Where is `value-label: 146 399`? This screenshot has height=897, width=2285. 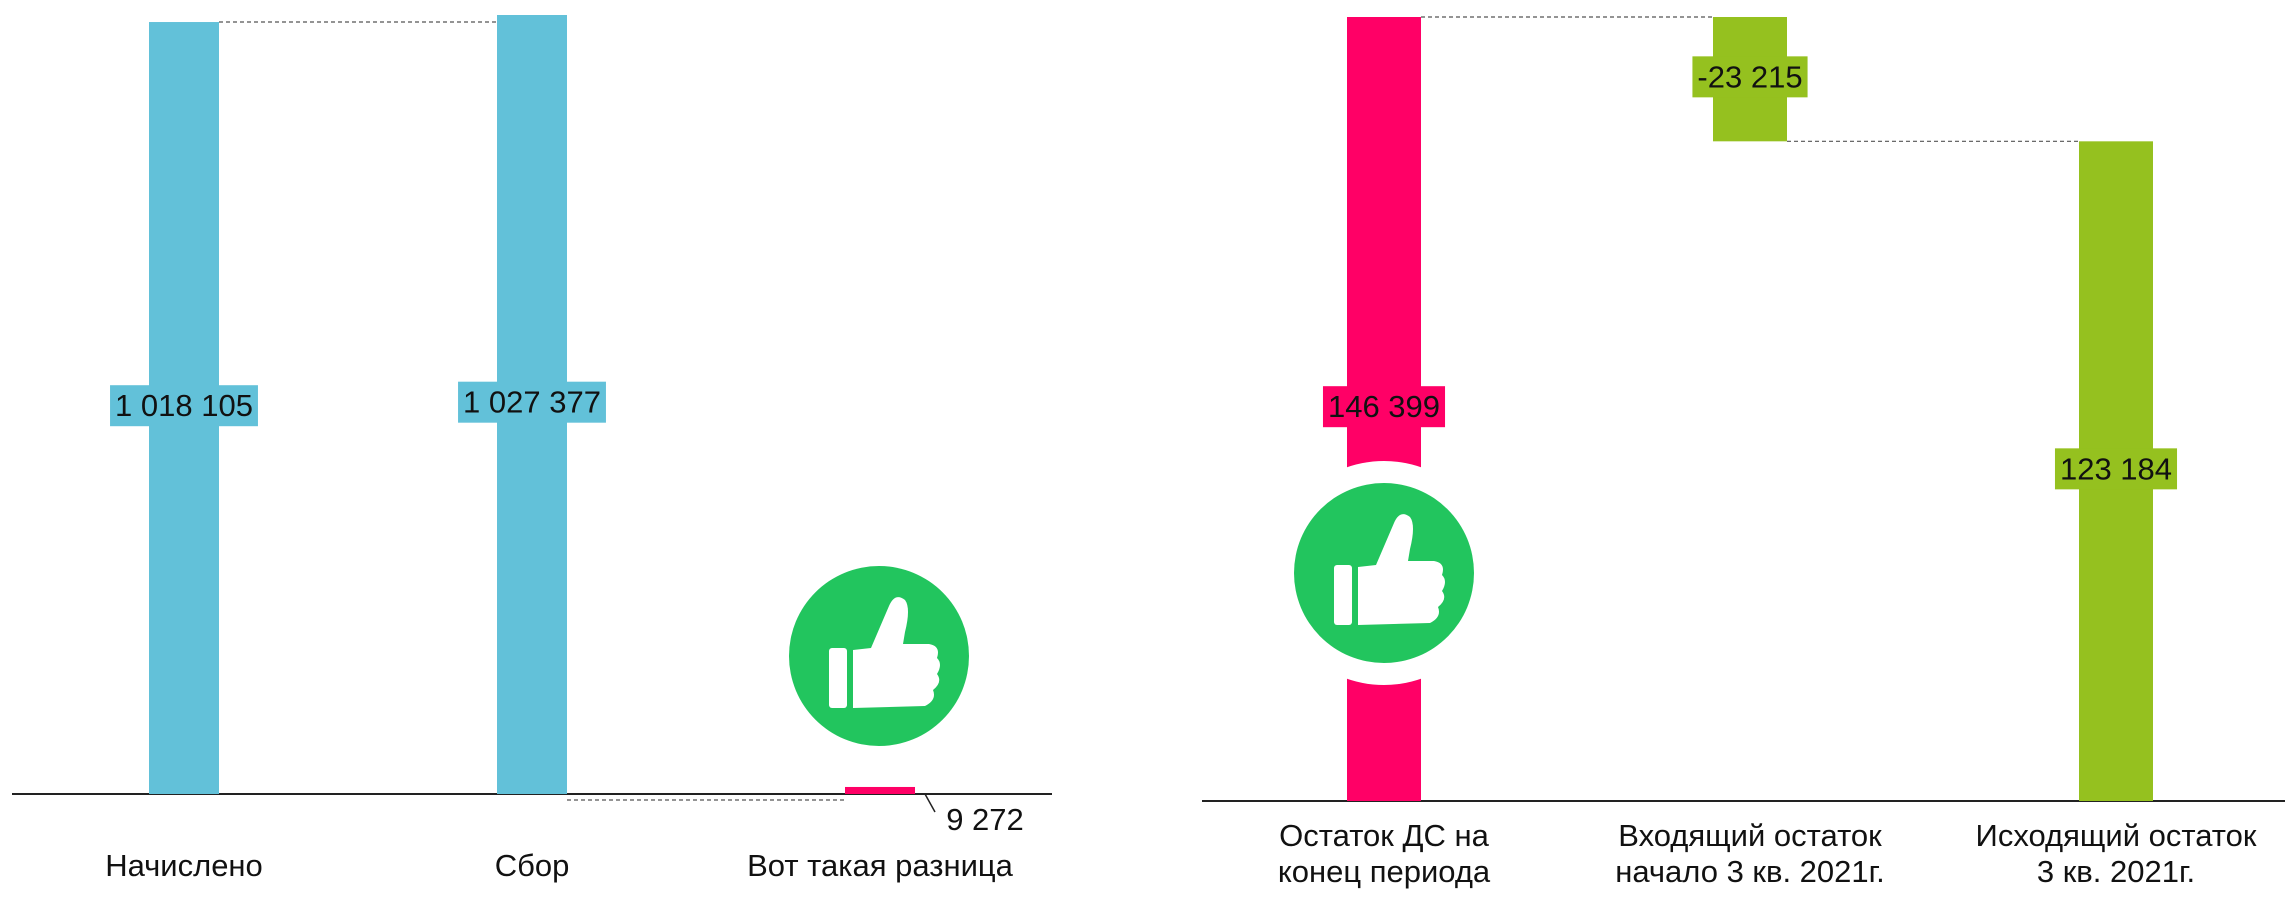 value-label: 146 399 is located at coordinates (1384, 406).